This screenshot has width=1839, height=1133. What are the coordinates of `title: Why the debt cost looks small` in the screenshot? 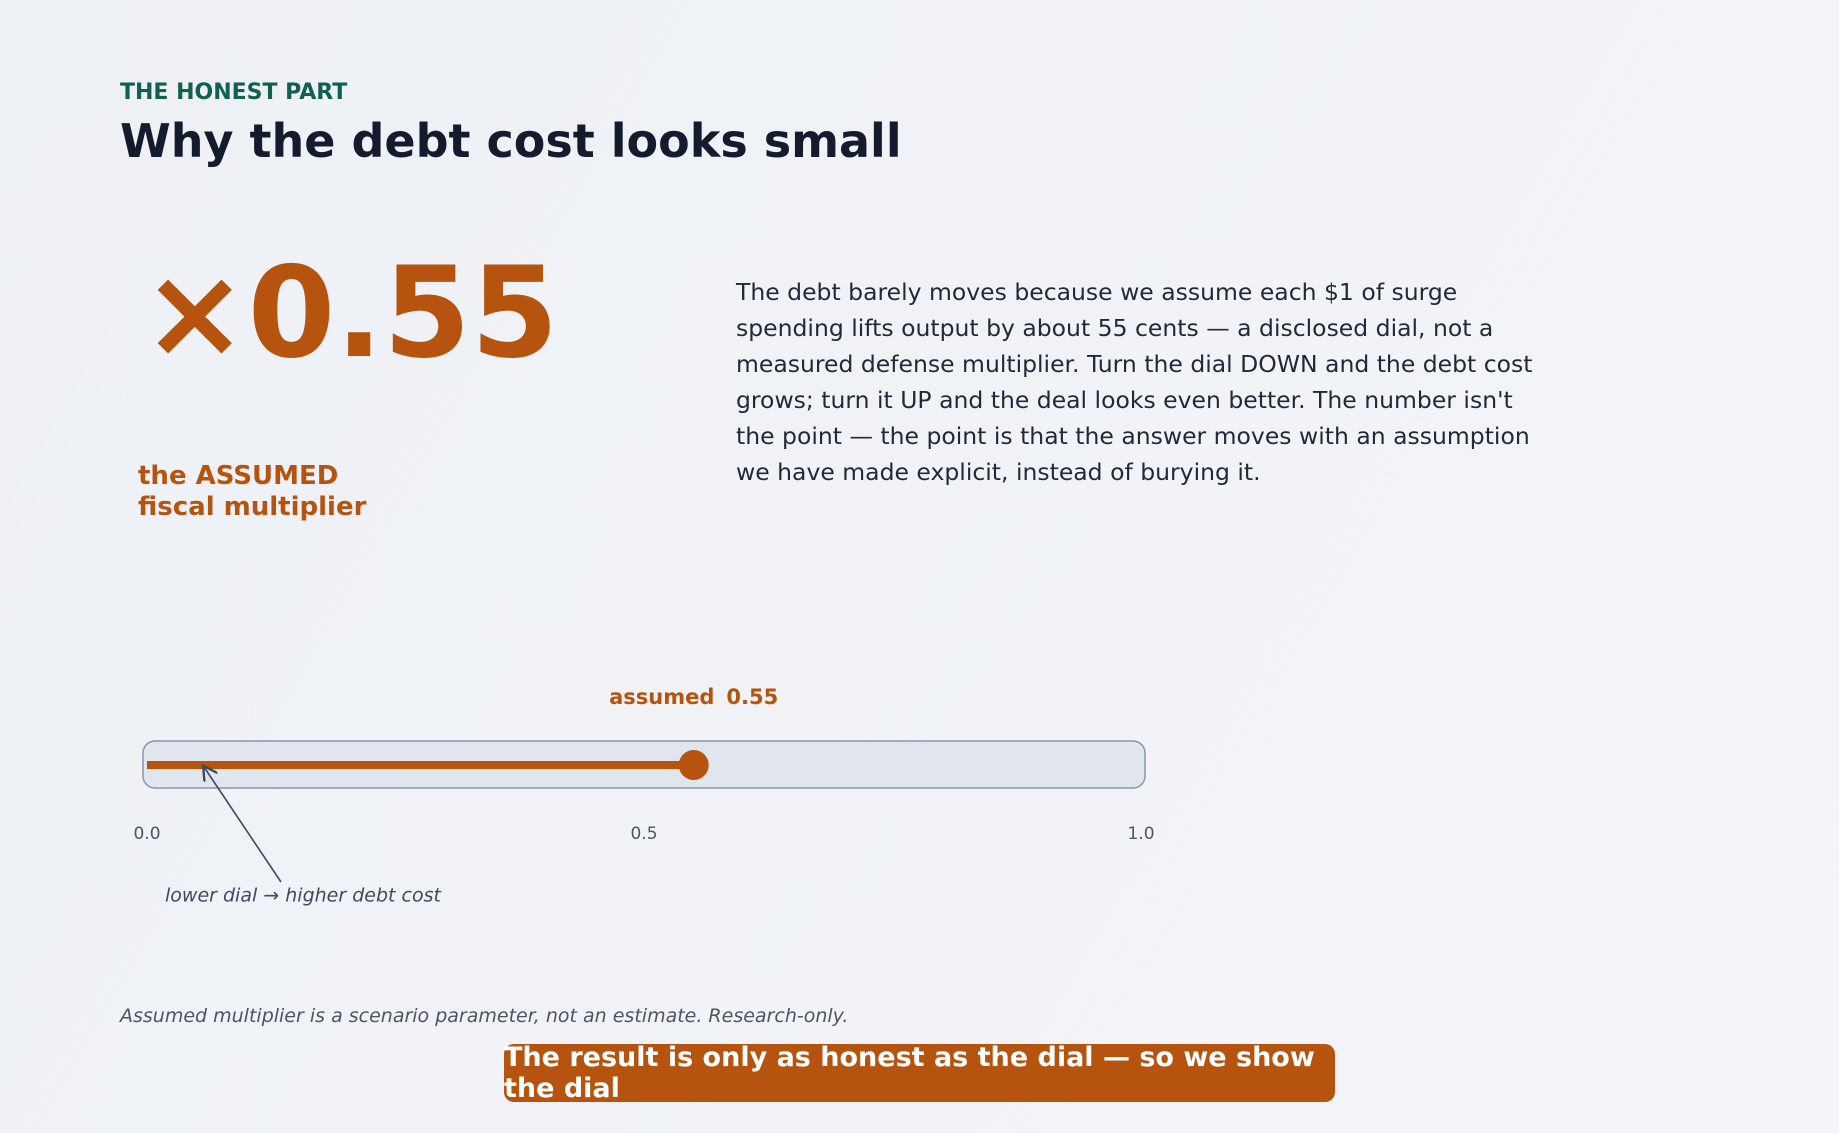 It's located at (511, 141).